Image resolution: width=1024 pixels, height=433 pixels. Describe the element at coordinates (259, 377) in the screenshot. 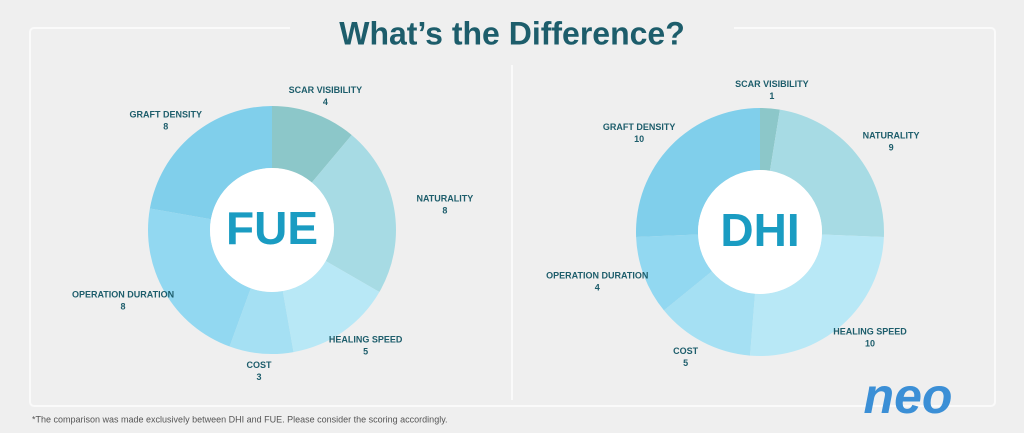

I see `slice-value: 3` at that location.